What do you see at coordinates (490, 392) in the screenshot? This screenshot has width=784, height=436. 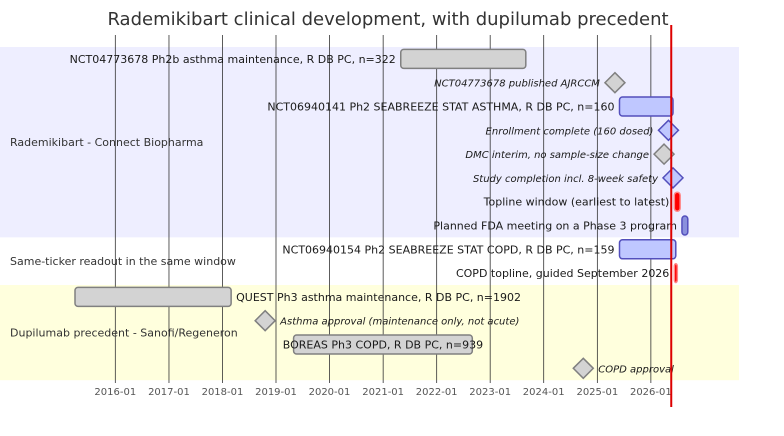 I see `x-tick-label: 2023-01` at bounding box center [490, 392].